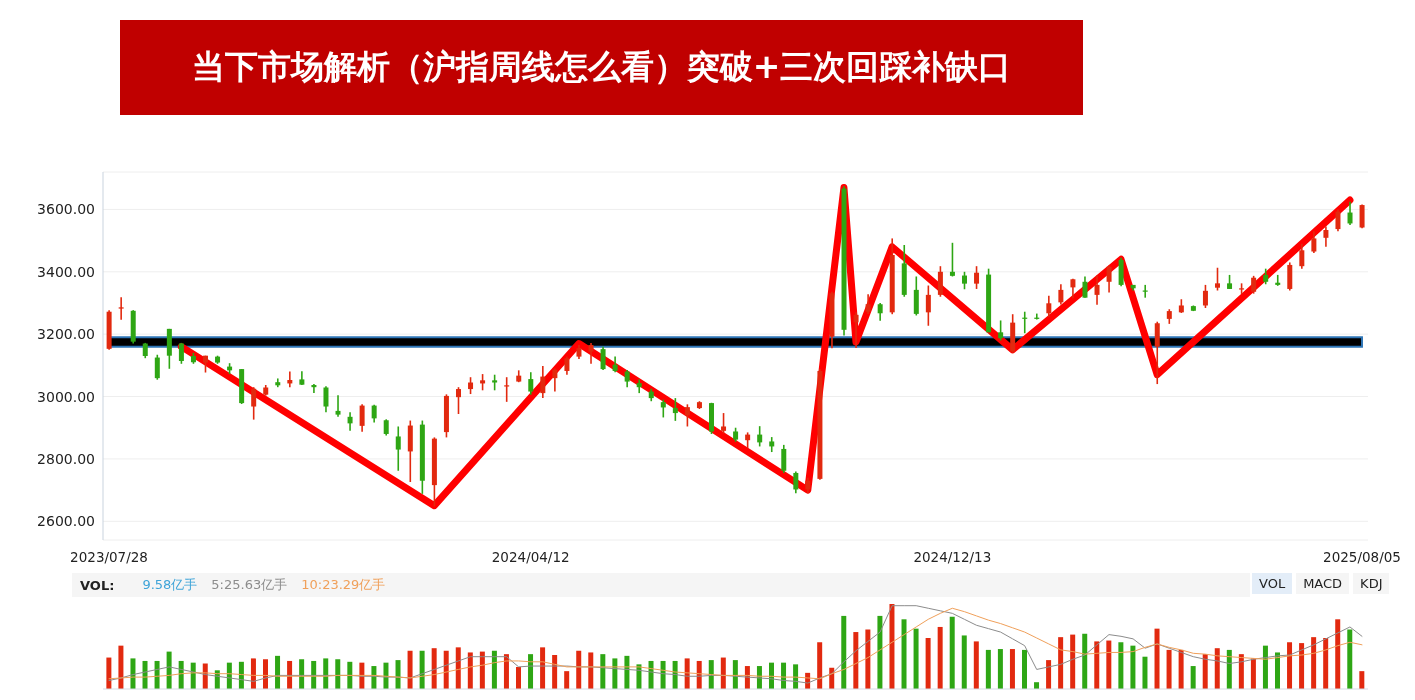  I want to click on y-tick-label: 3200.00, so click(66, 334).